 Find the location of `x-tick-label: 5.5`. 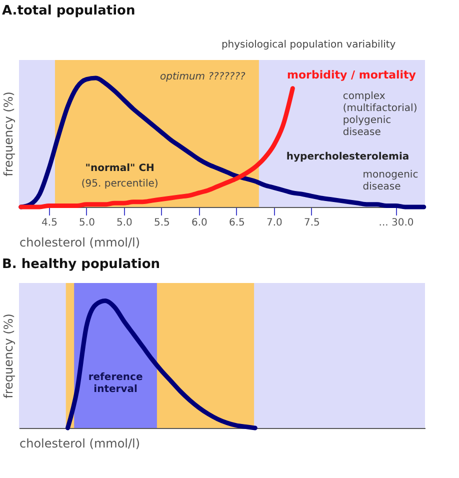

x-tick-label: 5.5 is located at coordinates (162, 223).